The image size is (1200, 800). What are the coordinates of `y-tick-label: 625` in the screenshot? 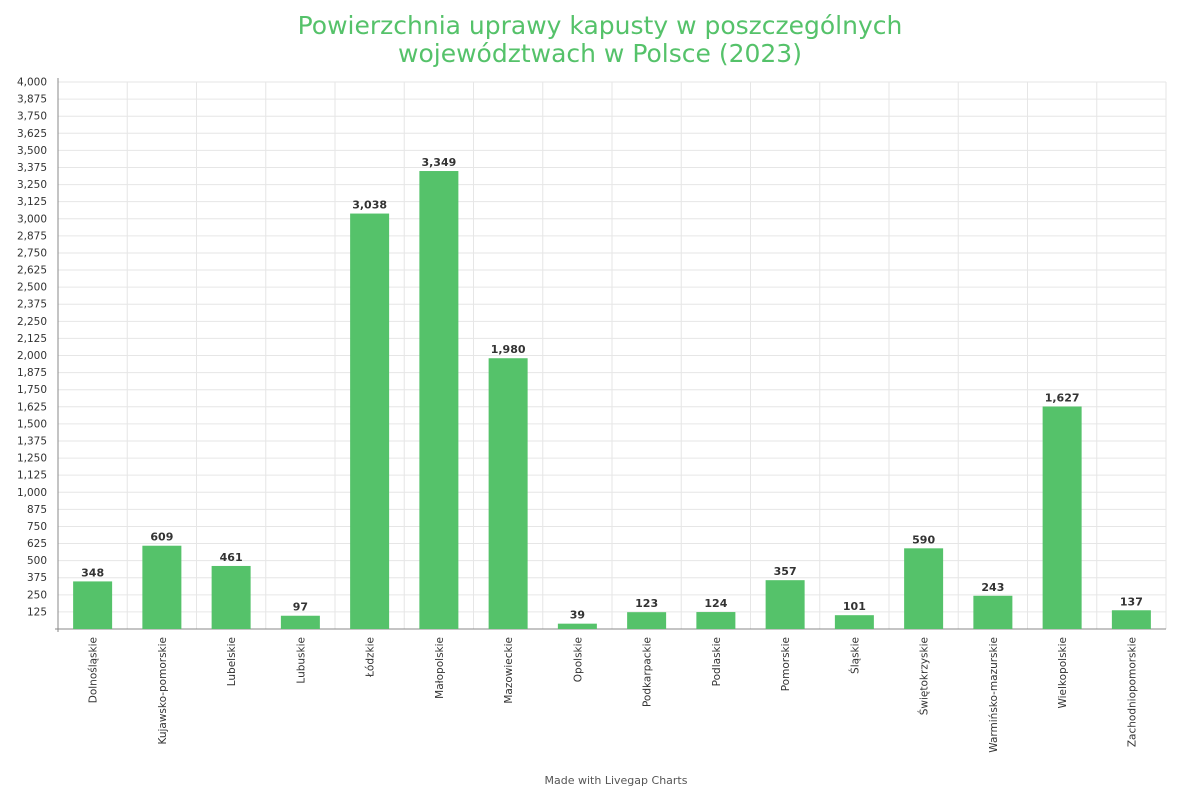 It's located at (37, 544).